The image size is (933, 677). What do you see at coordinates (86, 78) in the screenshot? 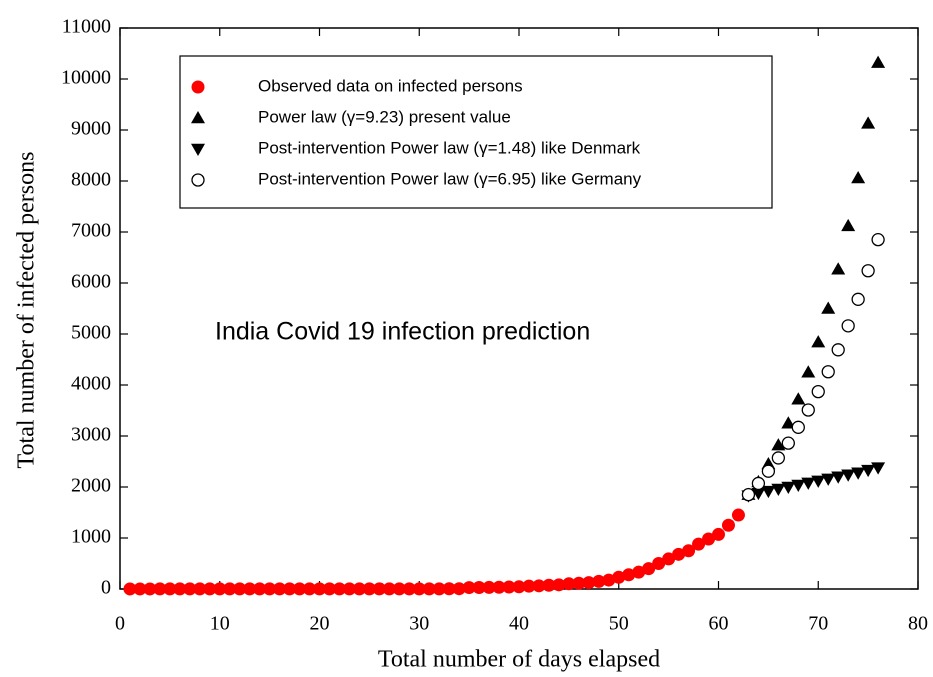
I see `y-tick-label: 10000` at bounding box center [86, 78].